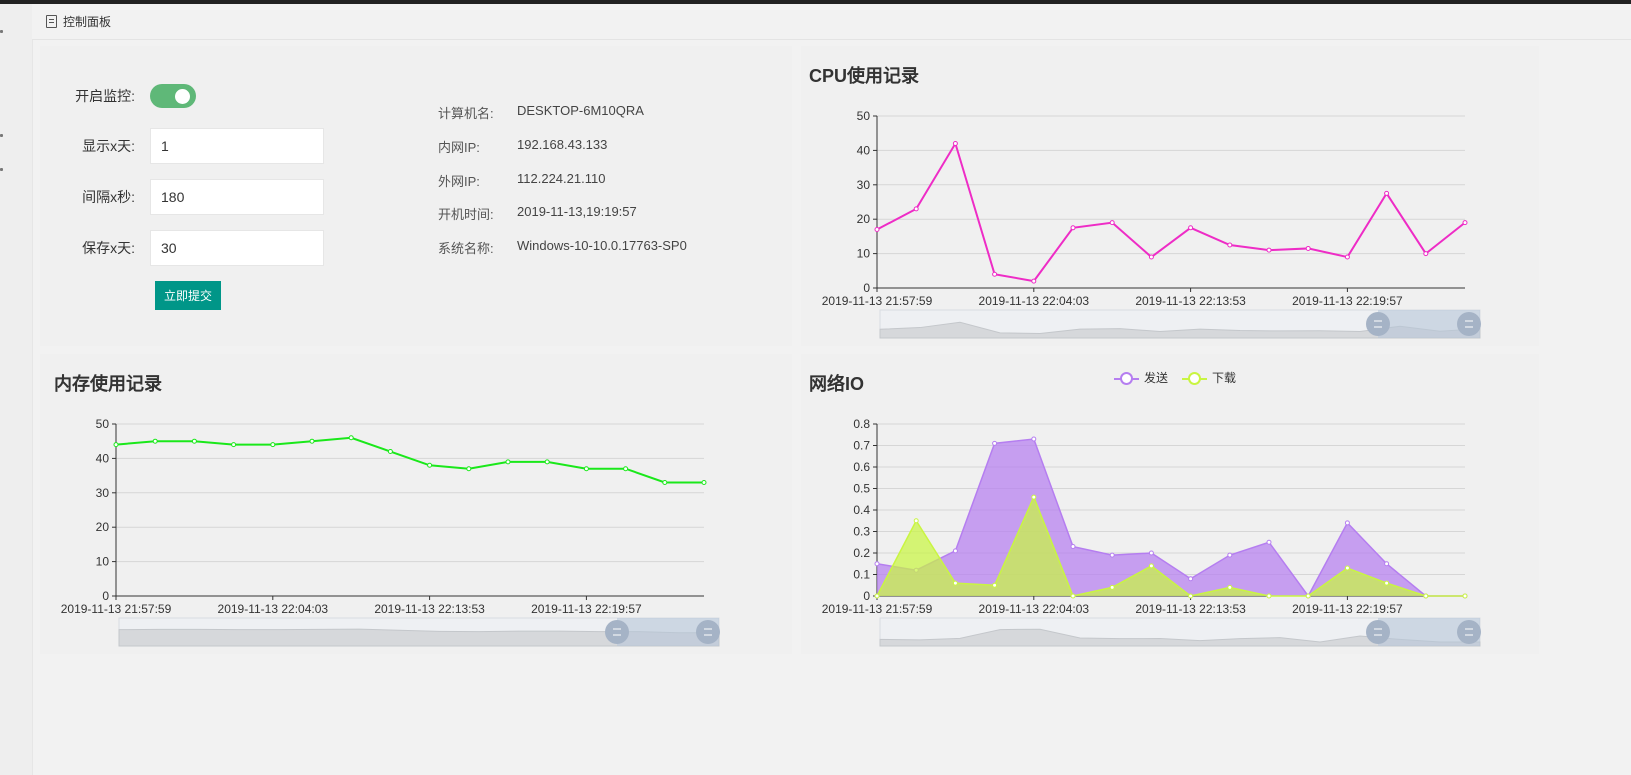 This screenshot has width=1631, height=775. I want to click on monitor-label: 开启监控:, so click(105, 96).